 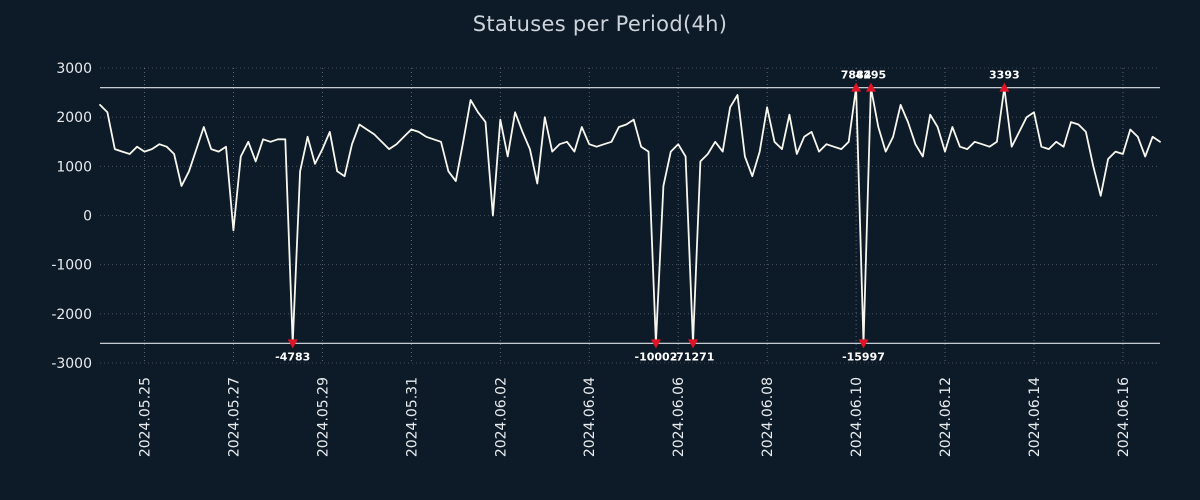 What do you see at coordinates (234, 417) in the screenshot?
I see `x-tick-label: 2024.05.27` at bounding box center [234, 417].